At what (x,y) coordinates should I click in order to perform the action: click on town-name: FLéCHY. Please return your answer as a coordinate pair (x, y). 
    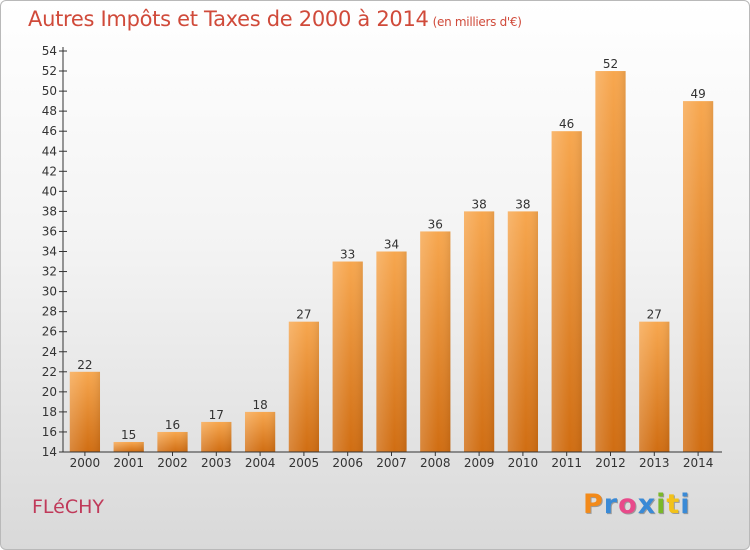
    Looking at the image, I should click on (68, 507).